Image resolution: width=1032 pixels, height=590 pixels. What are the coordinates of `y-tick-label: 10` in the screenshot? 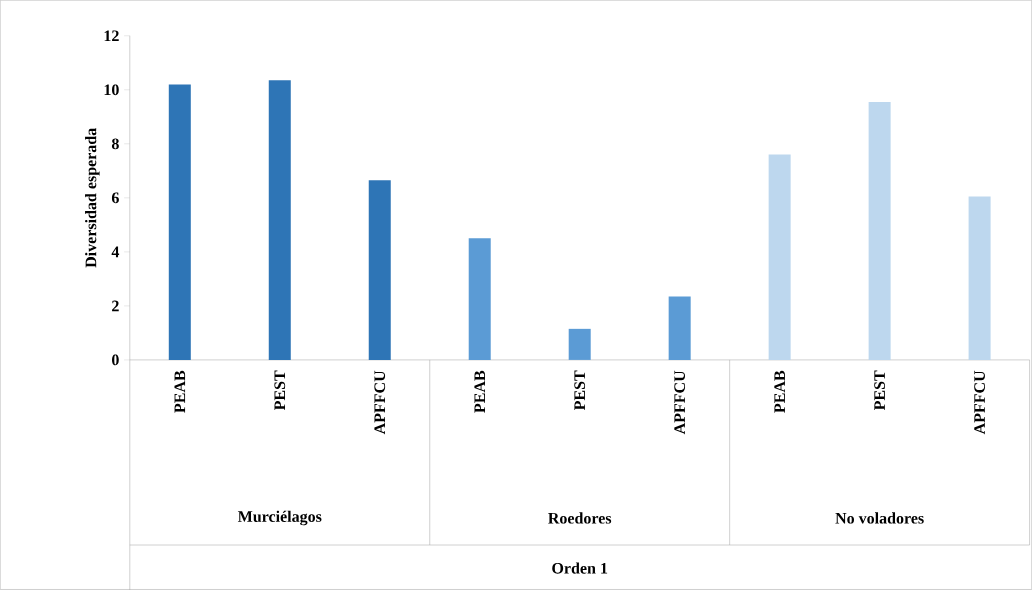 It's located at (111, 90).